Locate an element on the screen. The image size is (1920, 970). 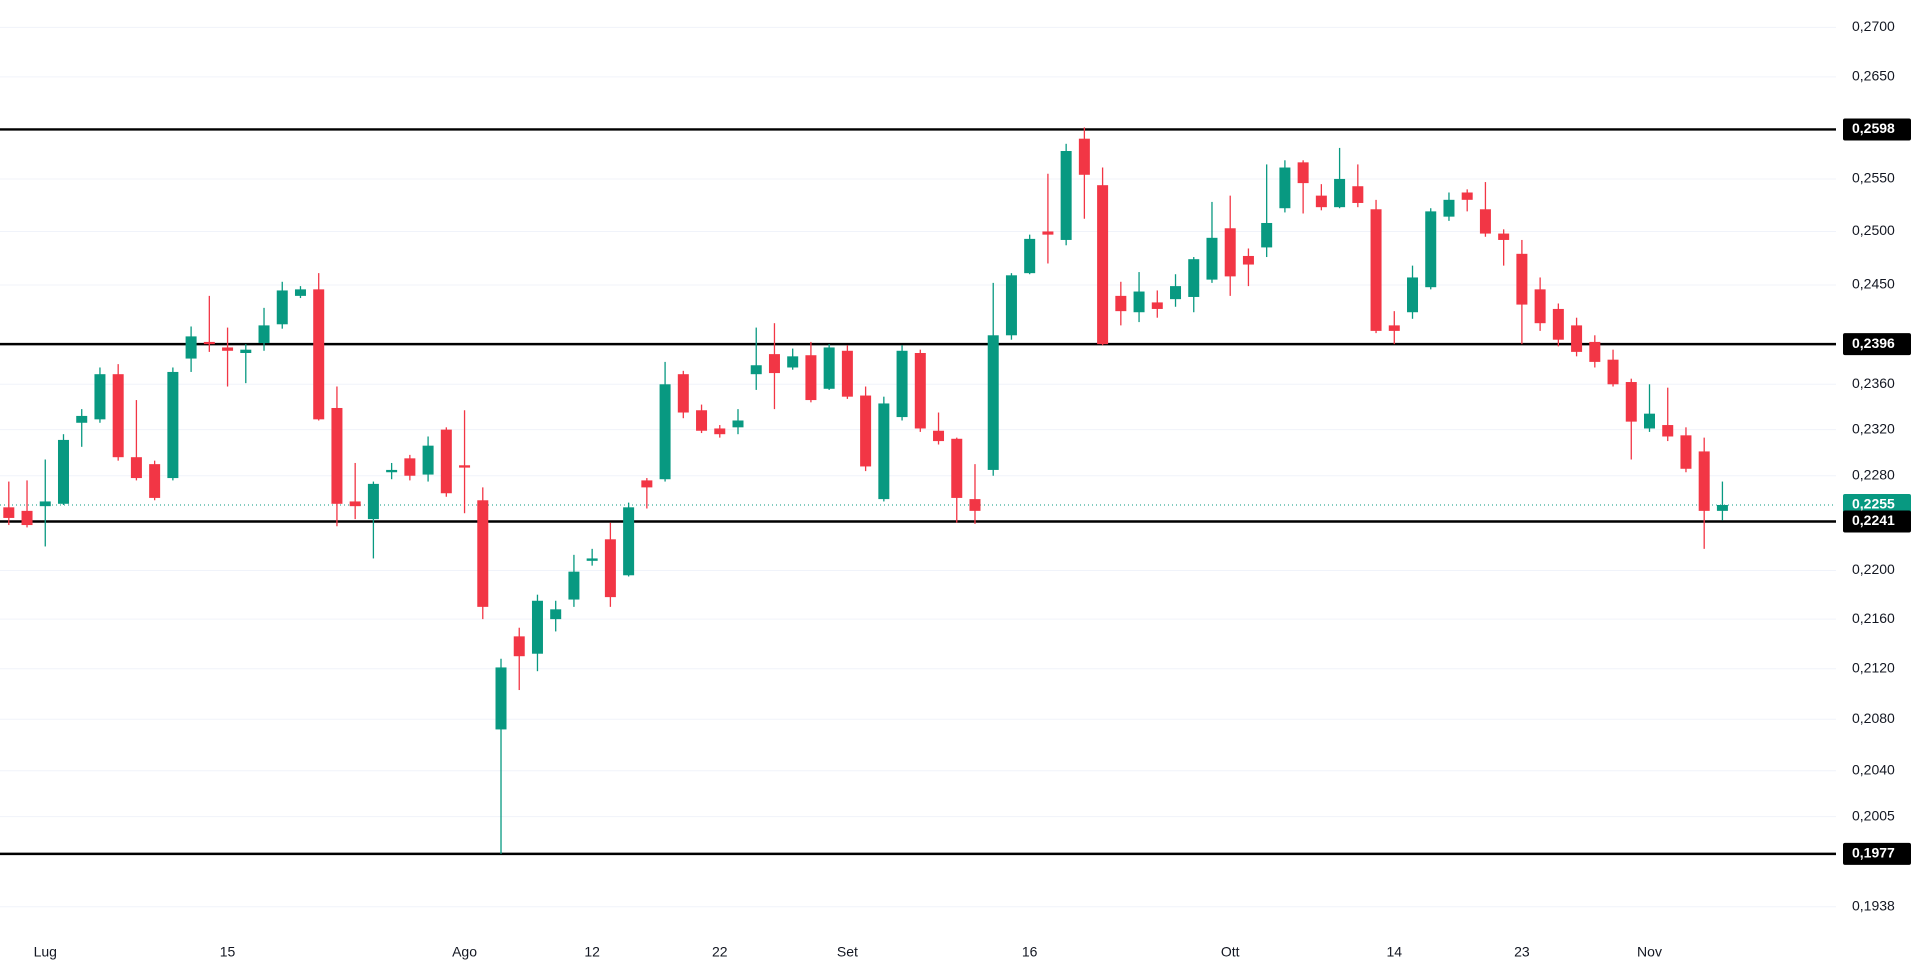
y-tick-label: 0,2200 is located at coordinates (1873, 569).